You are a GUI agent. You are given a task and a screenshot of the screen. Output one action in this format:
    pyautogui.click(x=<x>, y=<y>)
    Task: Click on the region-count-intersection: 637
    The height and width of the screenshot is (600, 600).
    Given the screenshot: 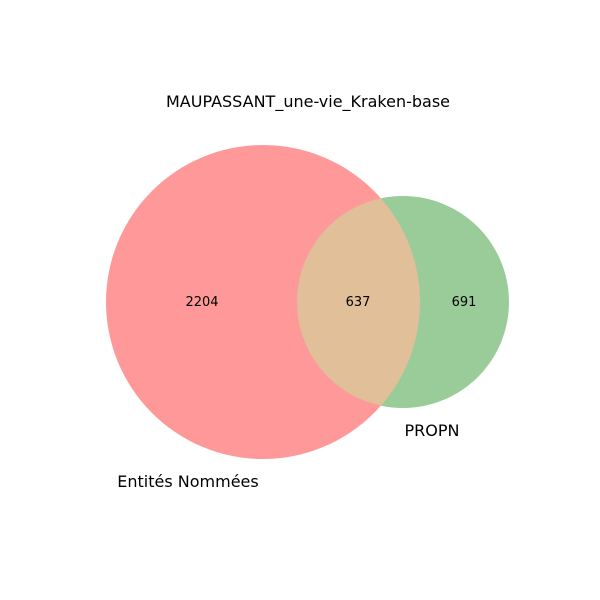 What is the action you would take?
    pyautogui.click(x=358, y=302)
    